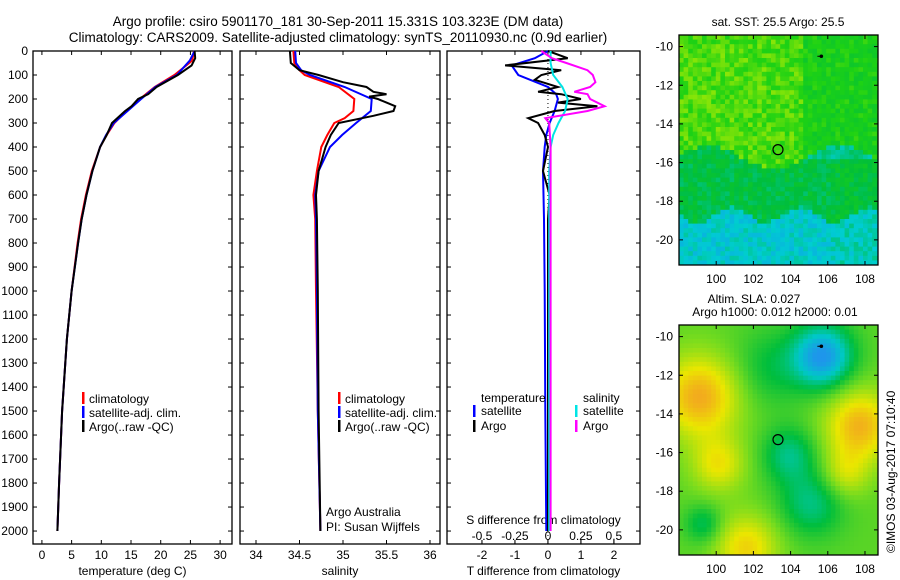 This screenshot has height=580, width=900. I want to click on x-tick-label: -2, so click(482, 555).